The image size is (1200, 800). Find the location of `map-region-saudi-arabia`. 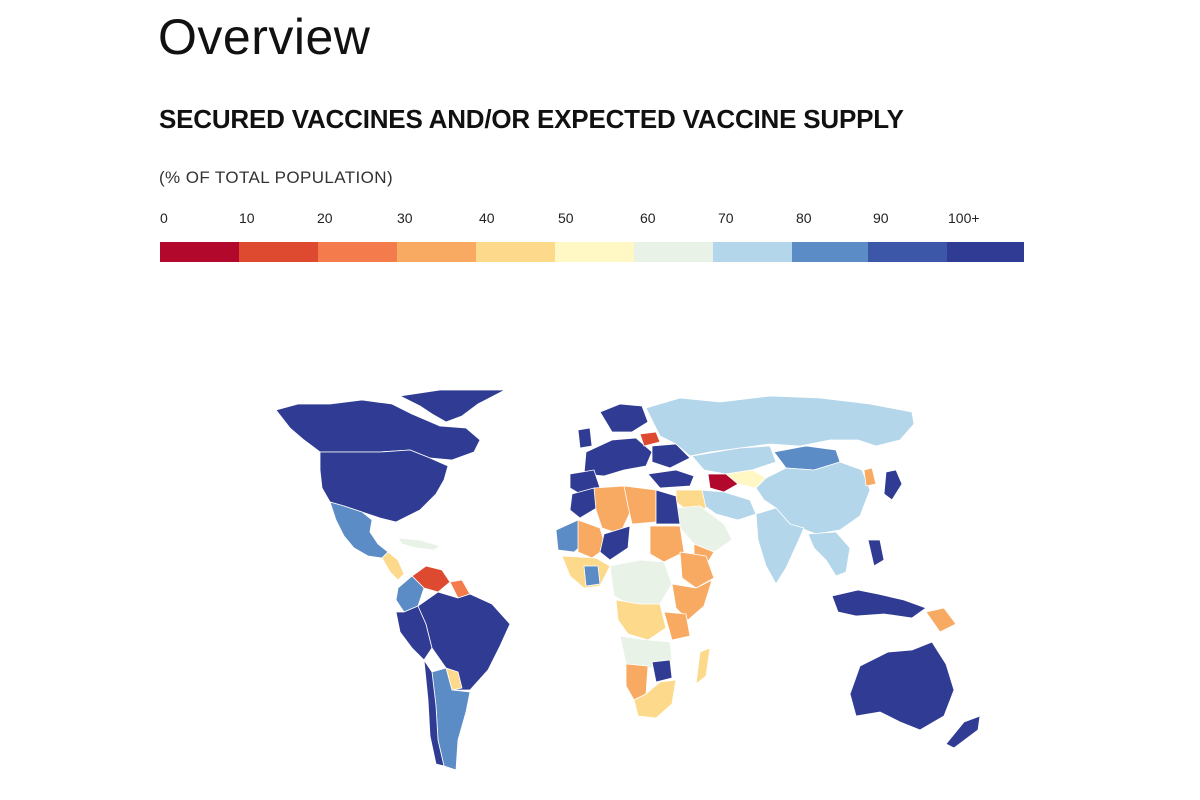

map-region-saudi-arabia is located at coordinates (704, 529).